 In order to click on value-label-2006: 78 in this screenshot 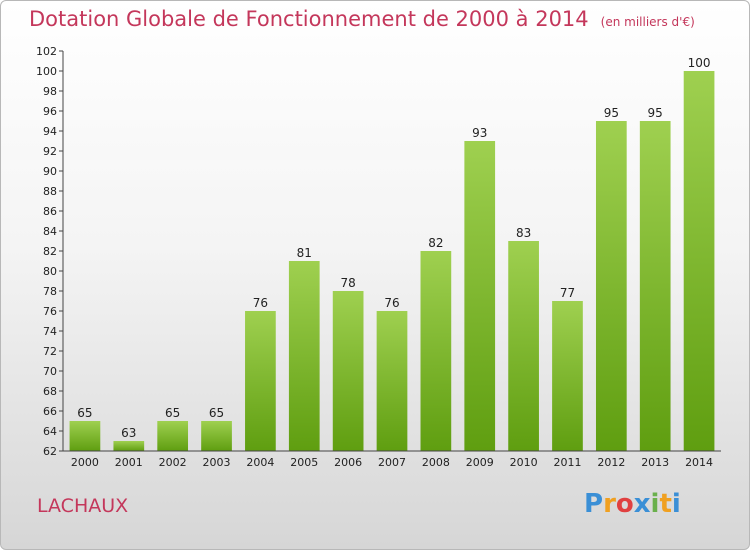, I will do `click(347, 283)`.